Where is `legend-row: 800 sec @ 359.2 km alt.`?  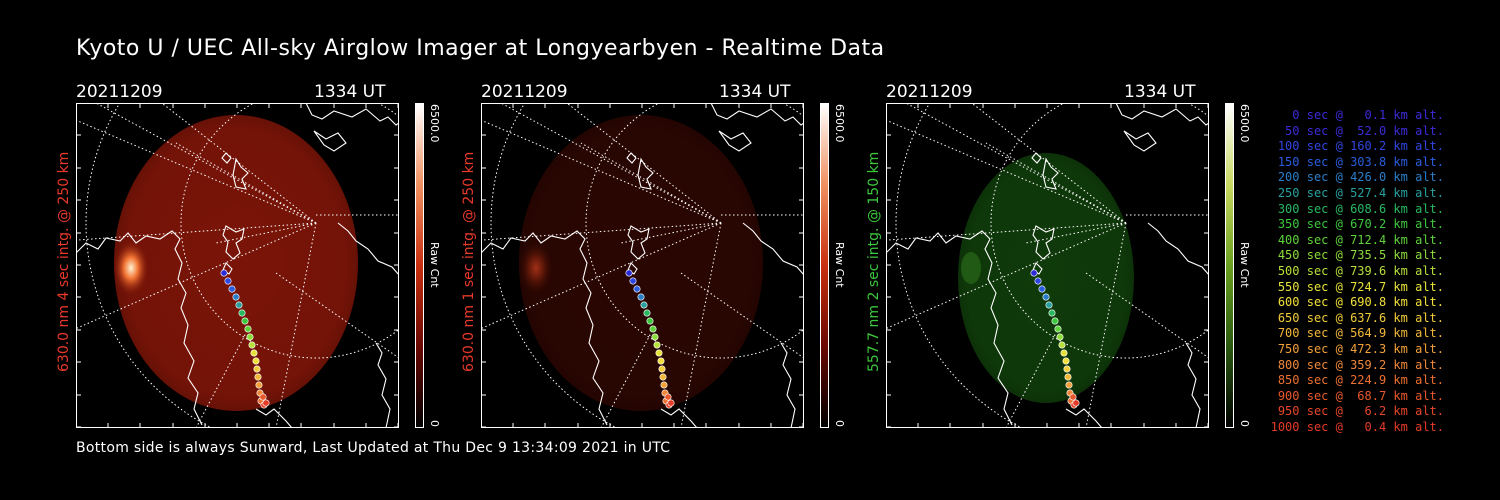
legend-row: 800 sec @ 359.2 km alt. is located at coordinates (1360, 364).